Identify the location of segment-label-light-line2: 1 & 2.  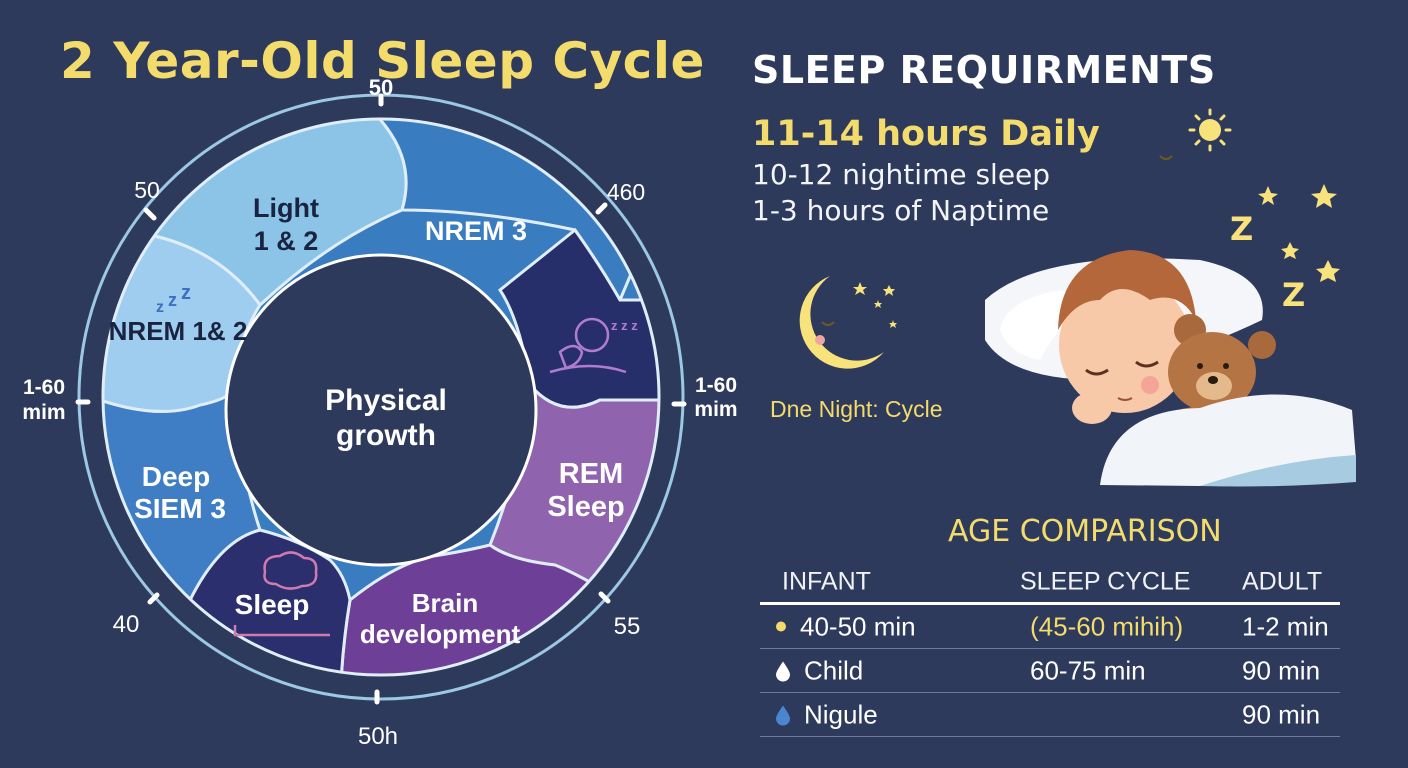
(286, 241).